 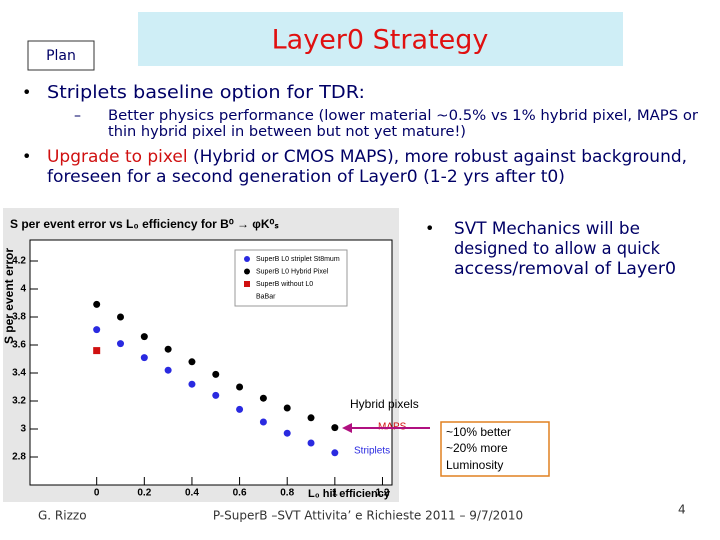 I want to click on x-tick-label: 0.2, so click(x=144, y=493).